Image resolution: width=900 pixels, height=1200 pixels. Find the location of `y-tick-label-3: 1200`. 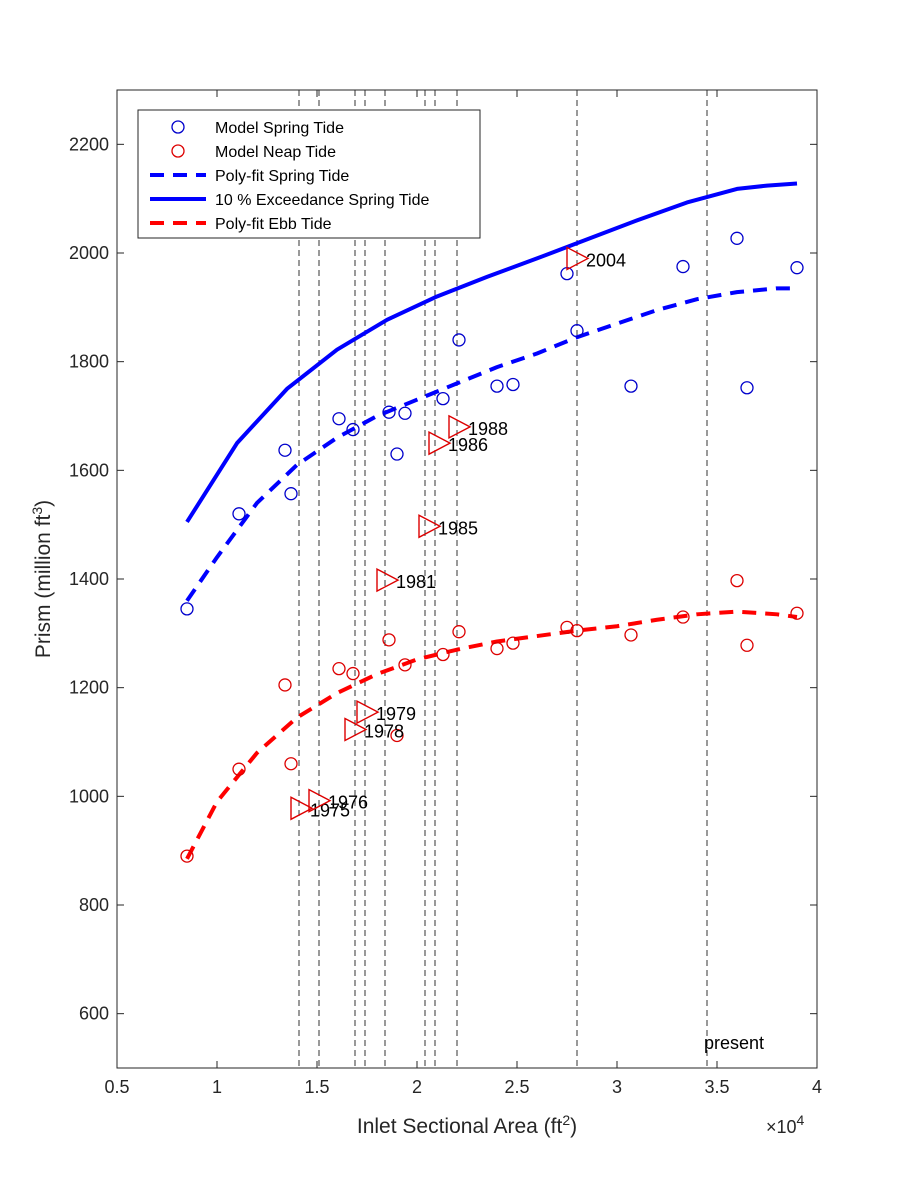

y-tick-label-3: 1200 is located at coordinates (89, 688).